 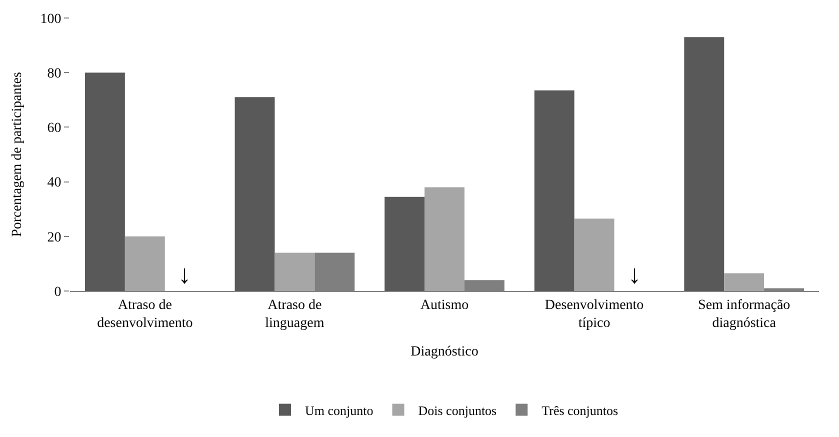 I want to click on x-tick-label: Sem informação diagnóstica, so click(x=744, y=314).